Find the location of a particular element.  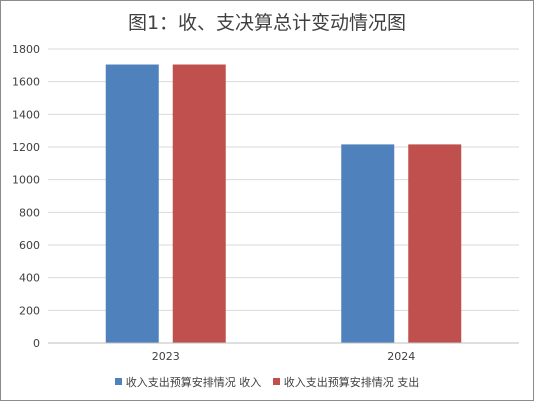

legend-item-expense: 收入支出预算安排情况 支出 is located at coordinates (346, 382).